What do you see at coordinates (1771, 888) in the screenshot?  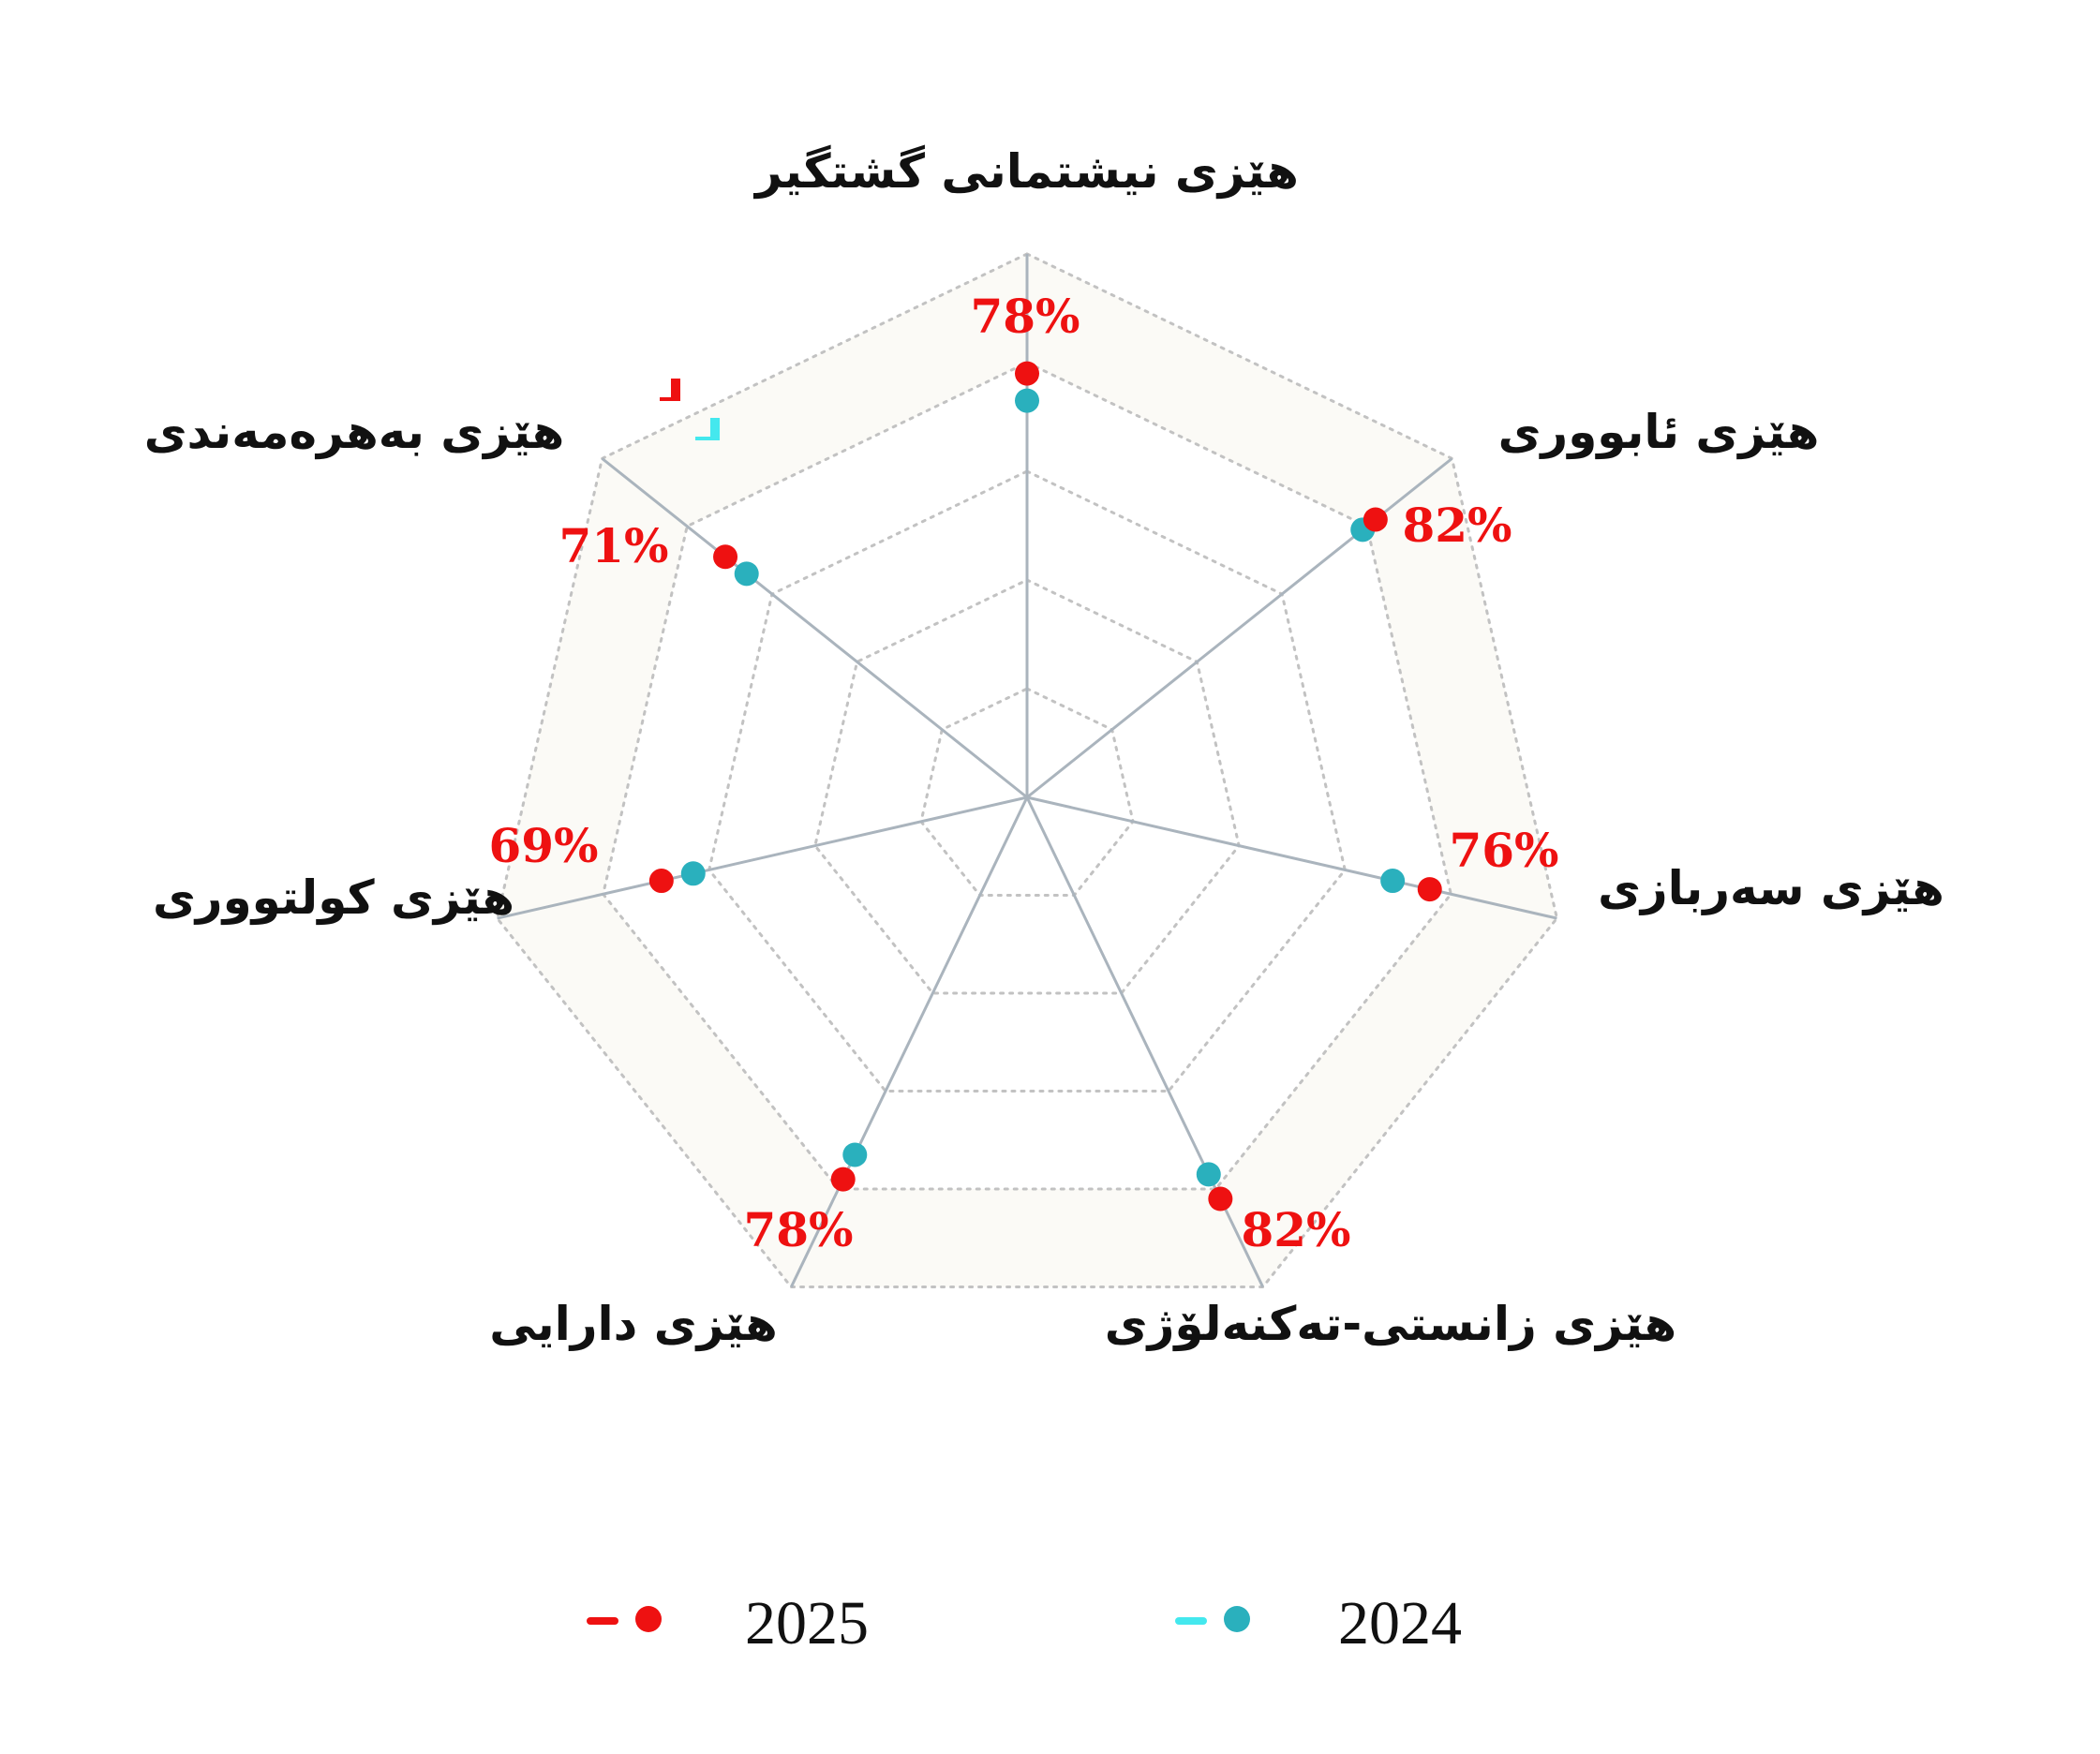 I see `axis-label-2: هێزی سەربازی` at bounding box center [1771, 888].